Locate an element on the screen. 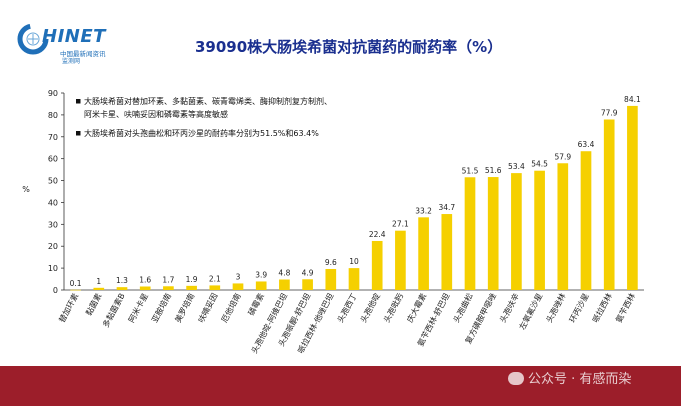  y-tick-label: 60 is located at coordinates (53, 159).